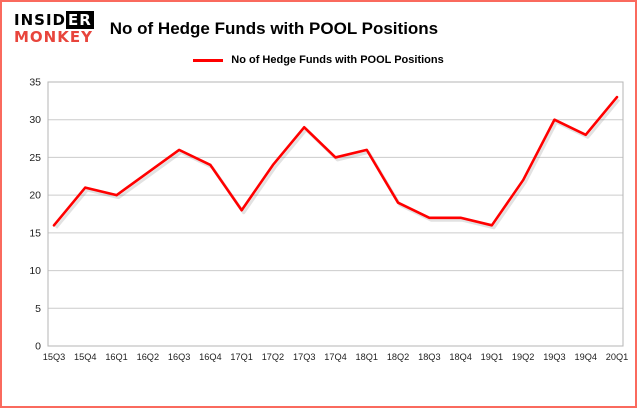 This screenshot has height=408, width=637. I want to click on x-tick-label: 18Q4, so click(460, 357).